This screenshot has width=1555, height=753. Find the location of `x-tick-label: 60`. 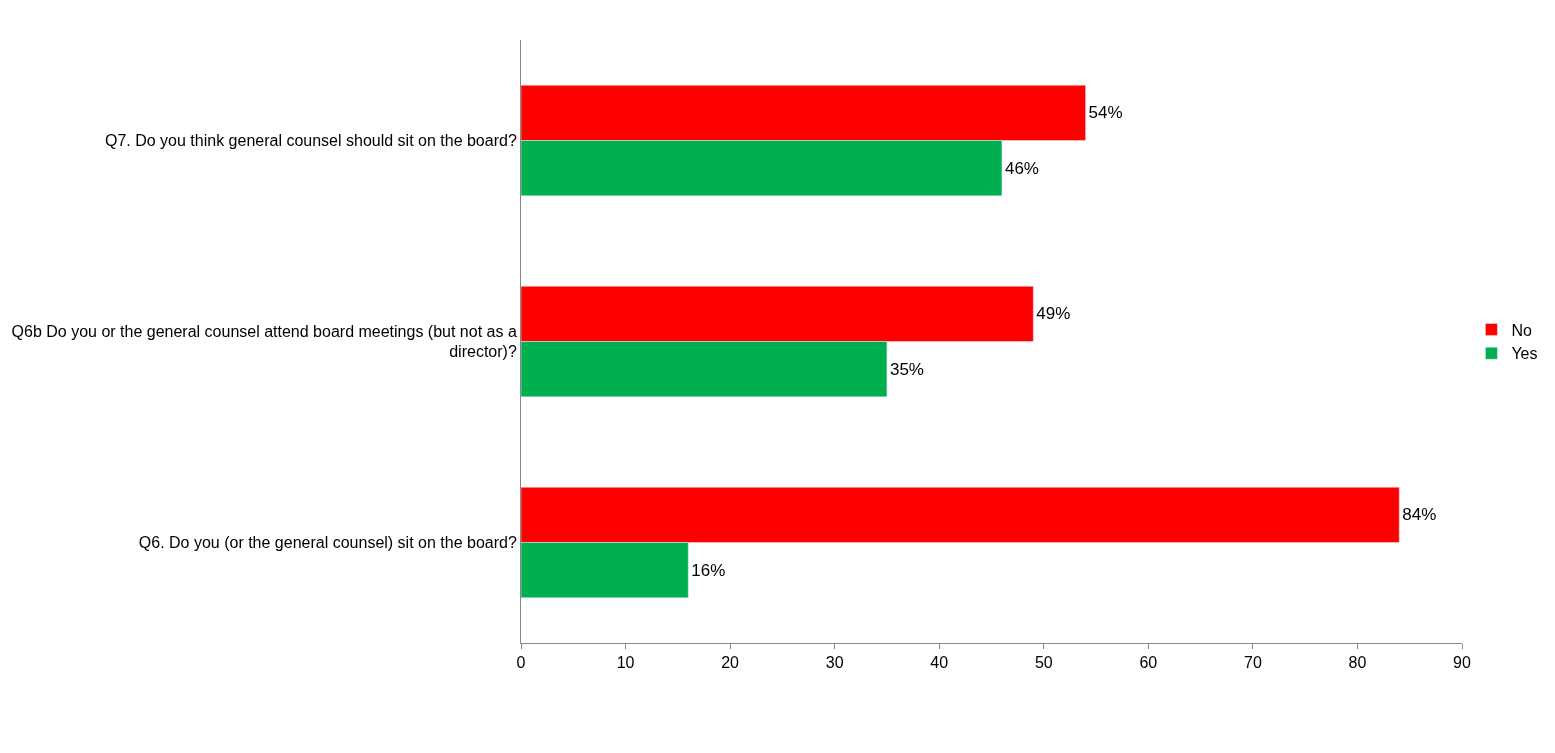

x-tick-label: 60 is located at coordinates (1148, 663).